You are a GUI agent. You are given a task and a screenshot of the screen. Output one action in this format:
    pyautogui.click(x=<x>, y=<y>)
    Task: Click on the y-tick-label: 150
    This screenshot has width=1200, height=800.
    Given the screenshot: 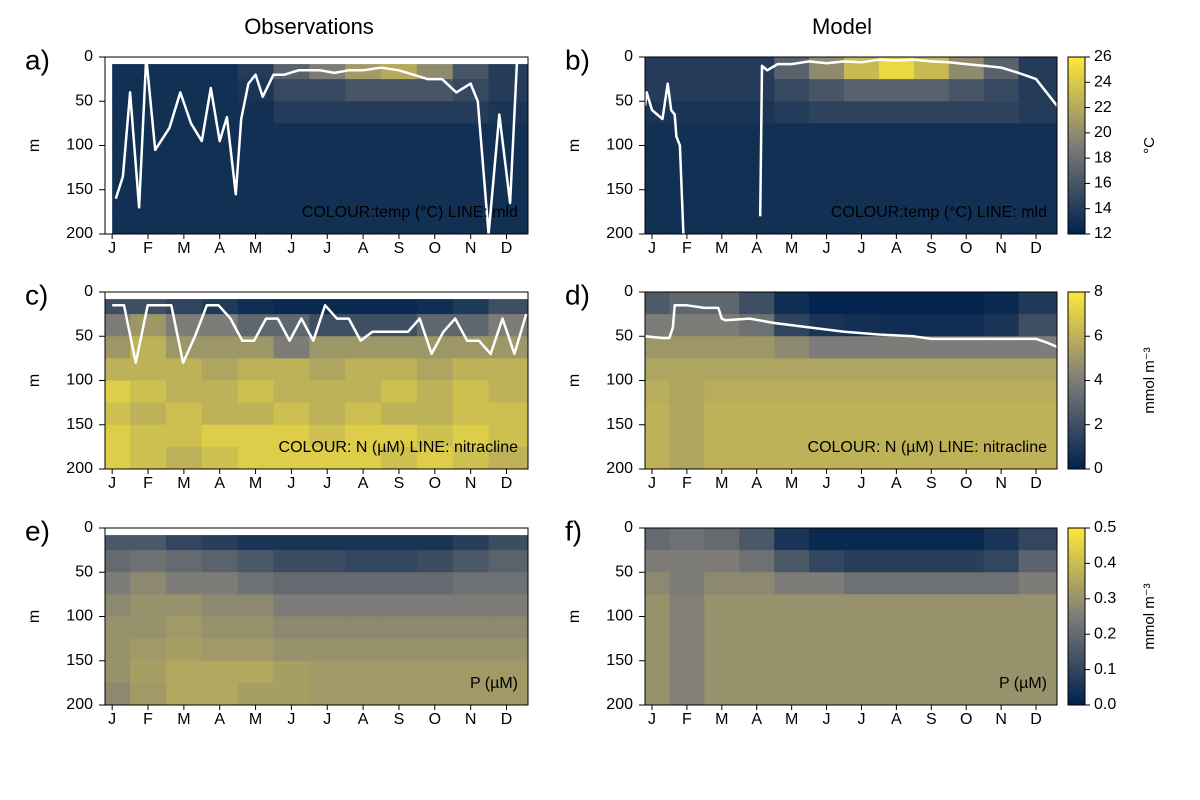 What is the action you would take?
    pyautogui.click(x=79, y=660)
    